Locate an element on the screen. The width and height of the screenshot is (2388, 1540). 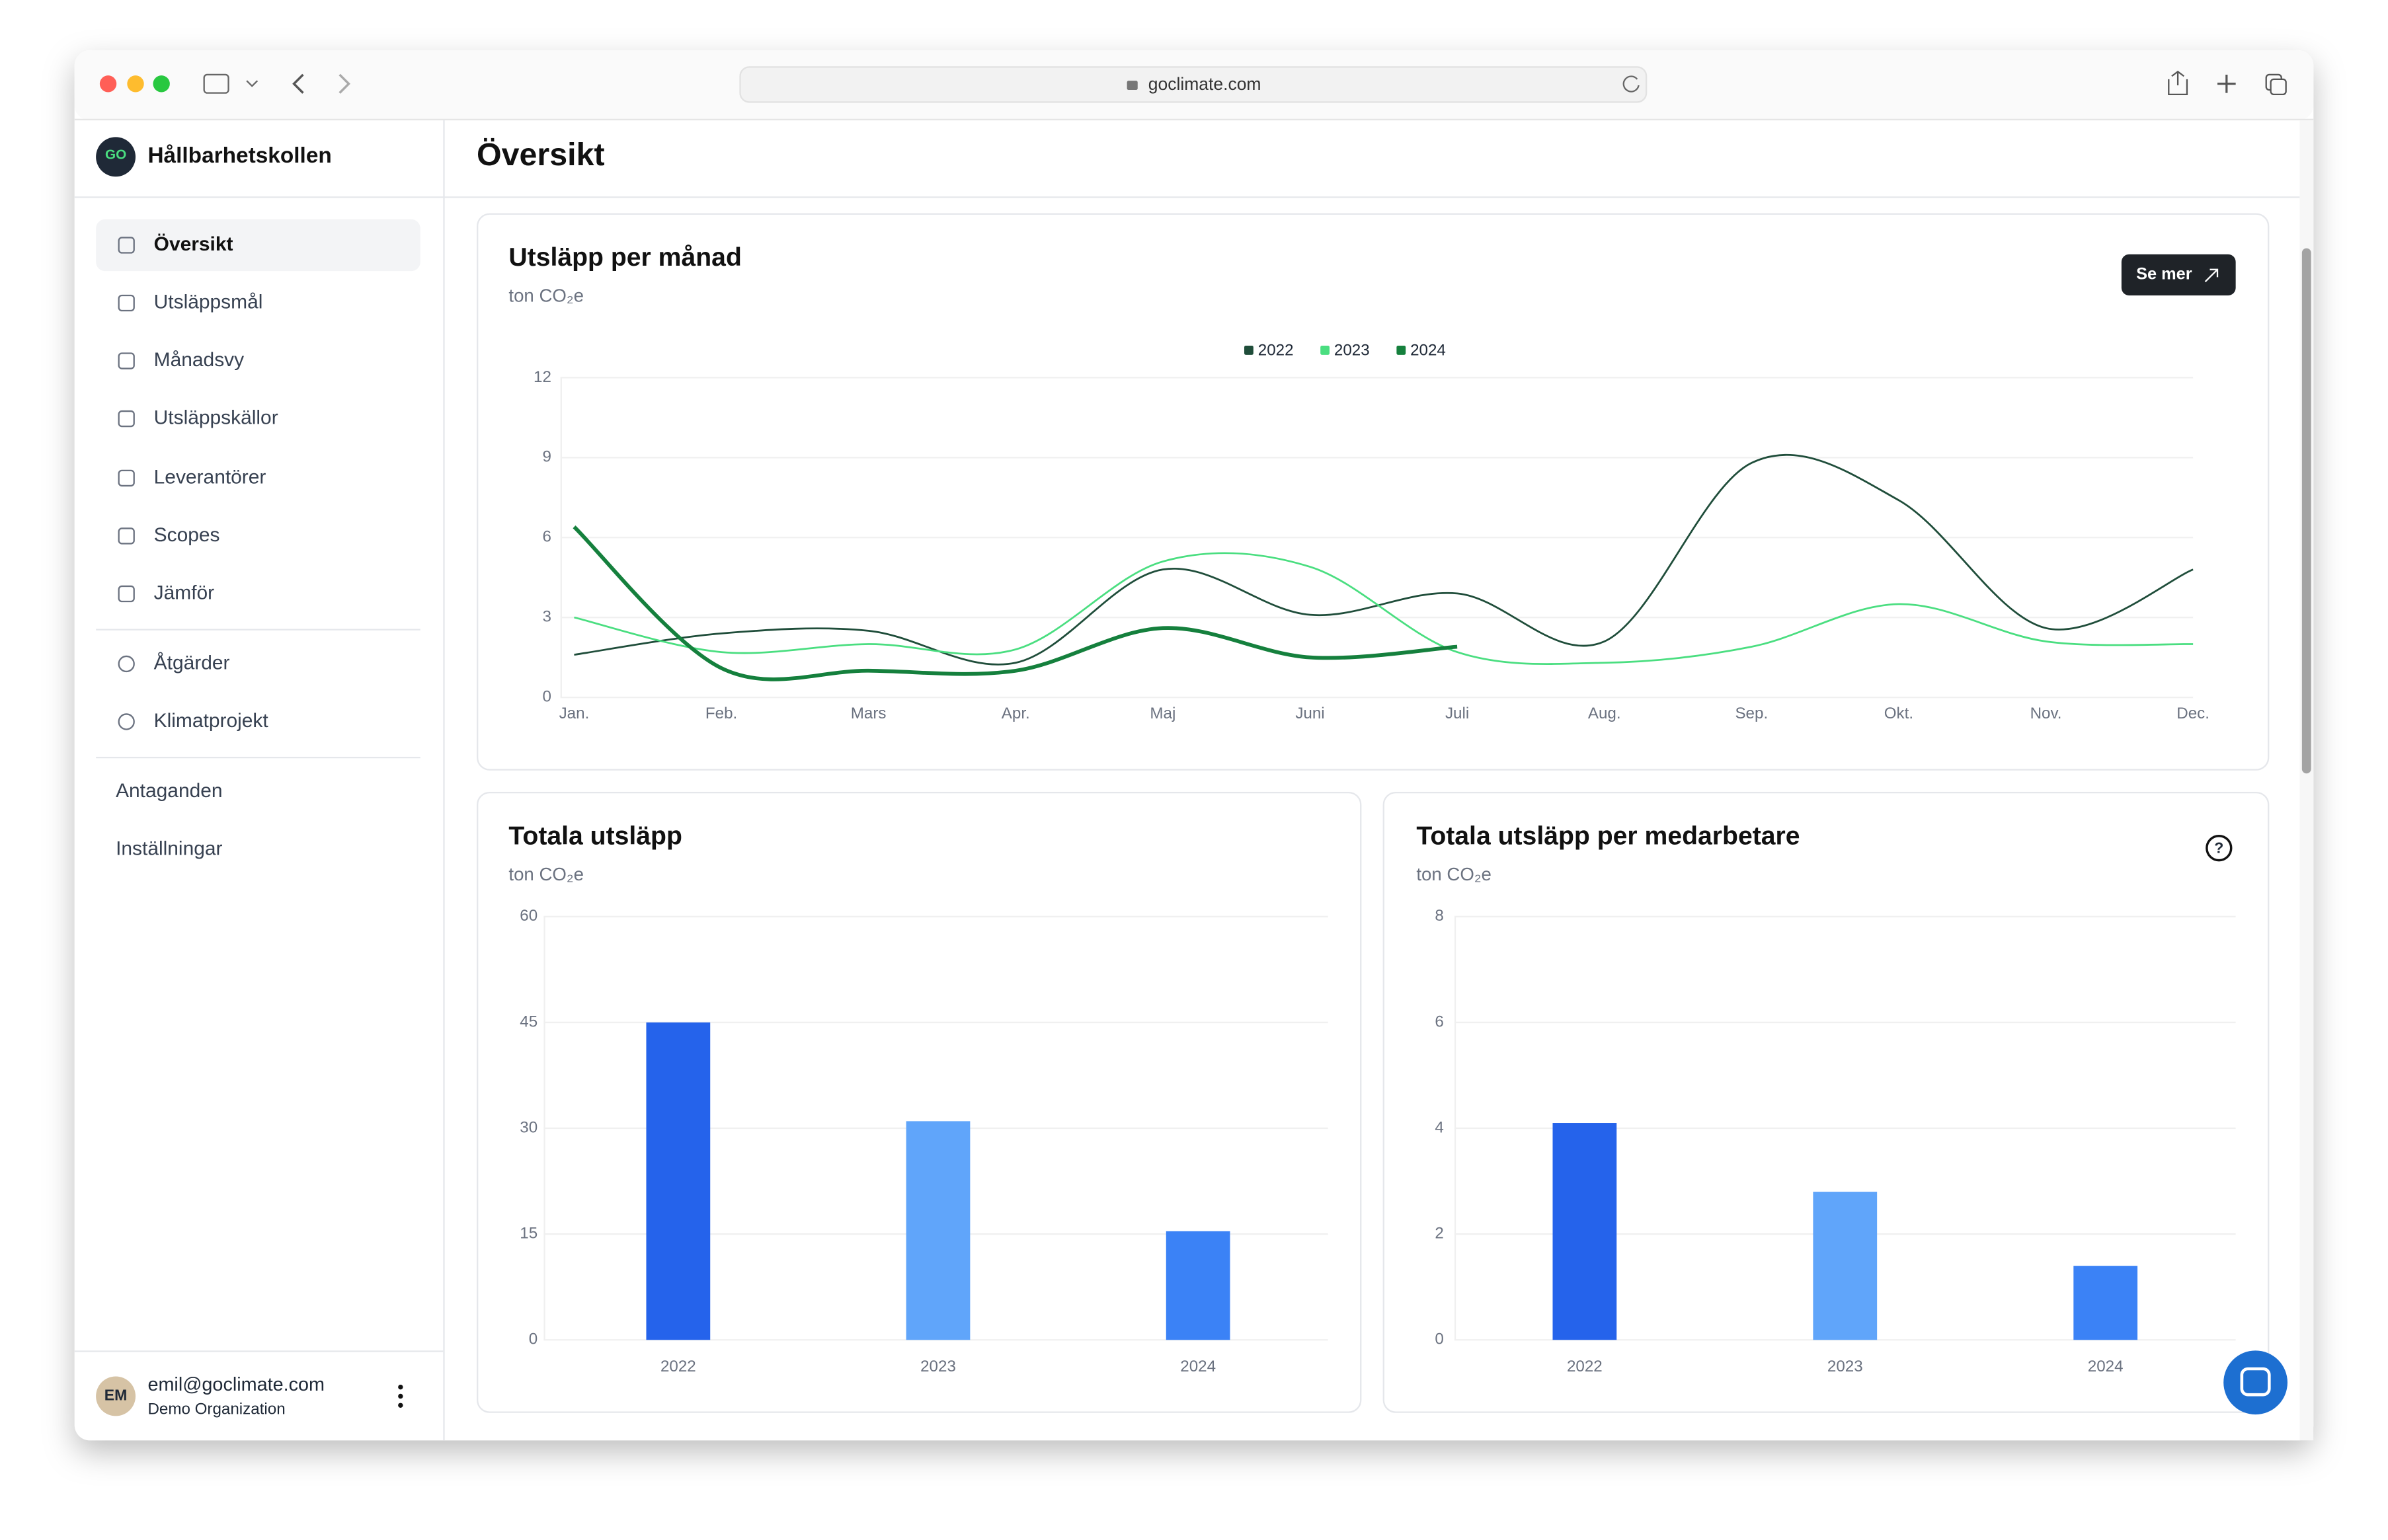
nav-item: Jämför is located at coordinates (184, 592).